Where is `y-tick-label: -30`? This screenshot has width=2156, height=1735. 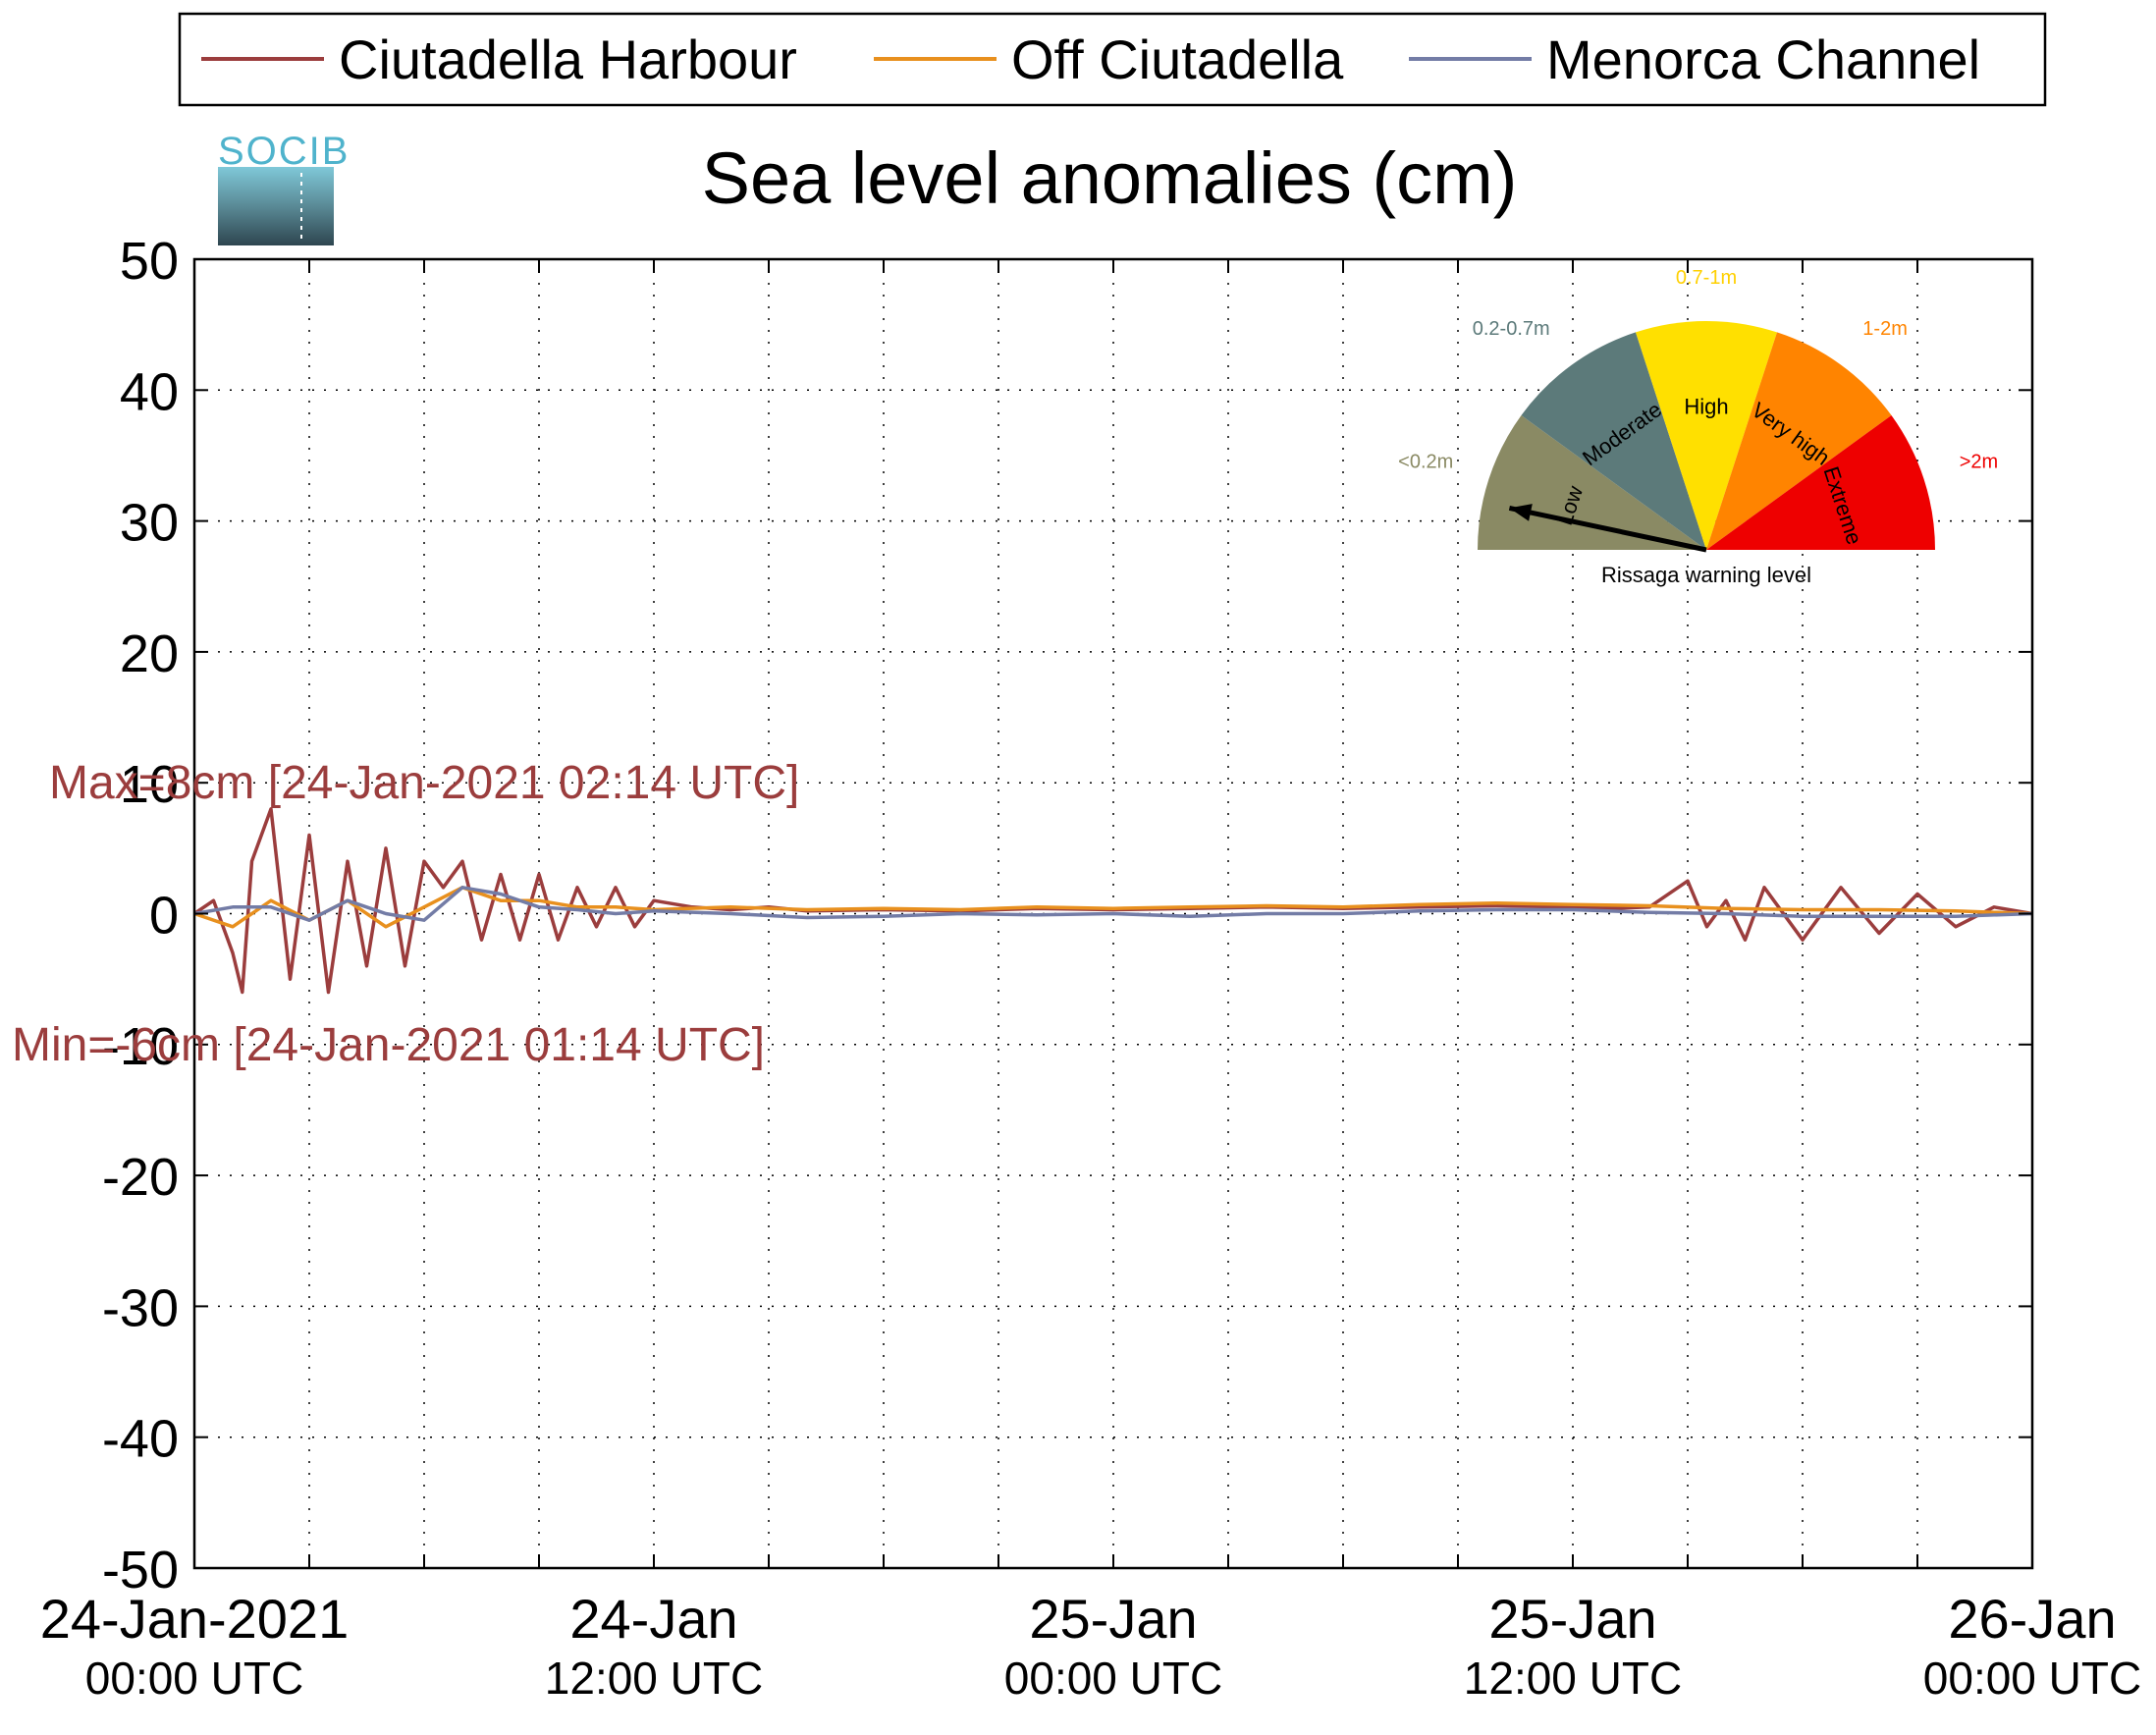 y-tick-label: -30 is located at coordinates (140, 1308).